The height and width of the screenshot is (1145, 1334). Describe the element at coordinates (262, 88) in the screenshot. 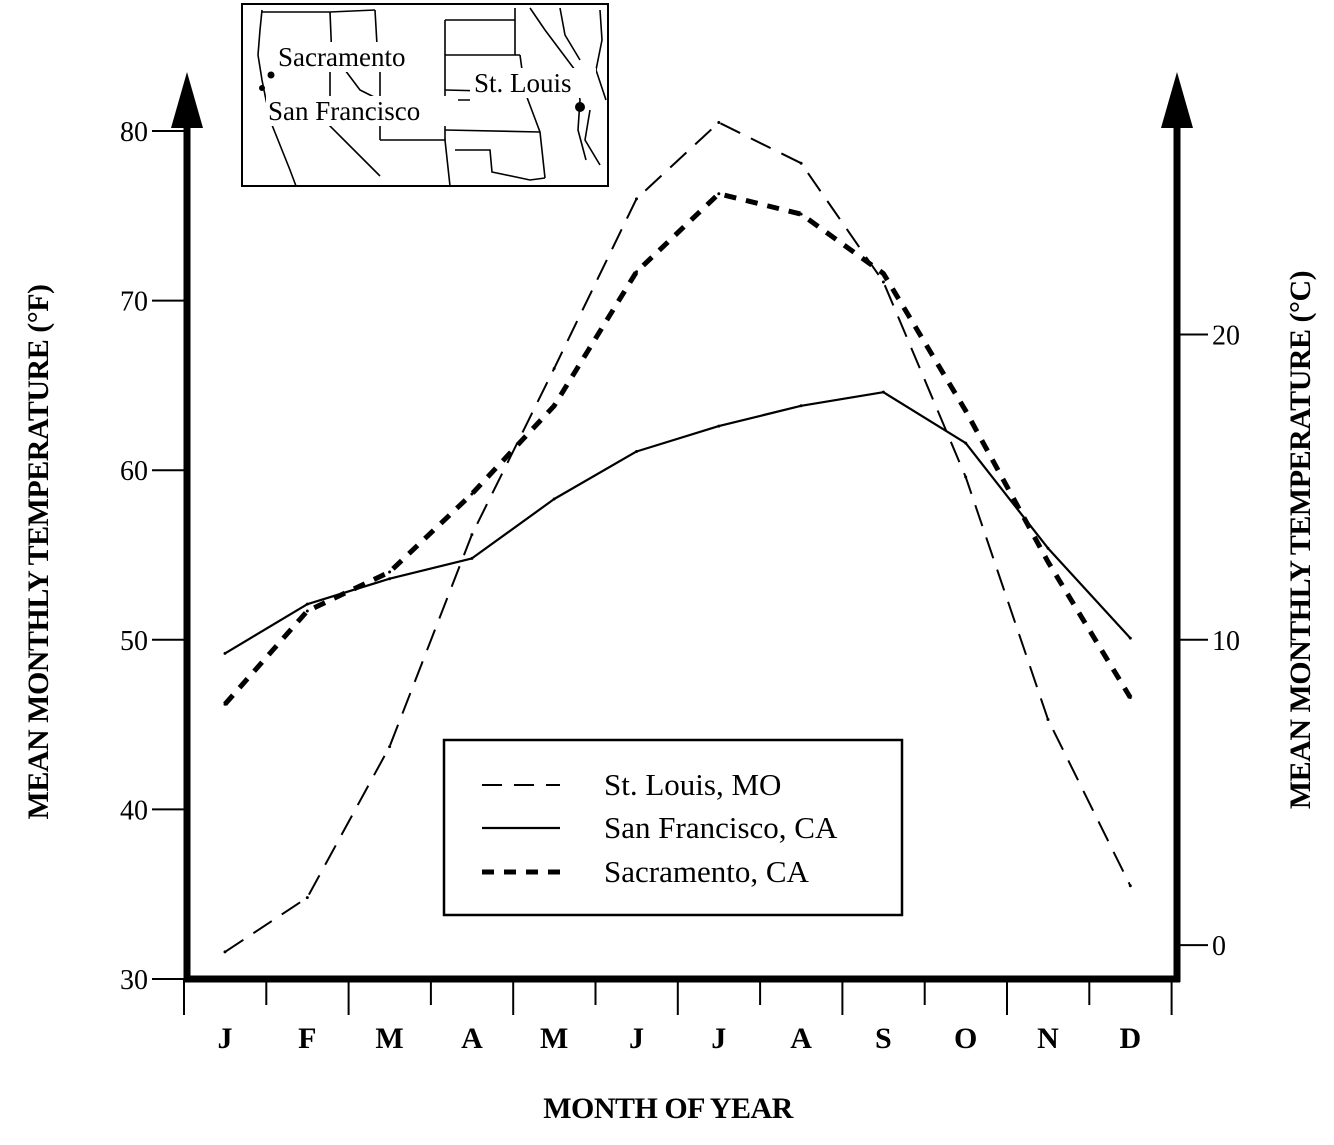

I see `map-marker-san-francisco` at that location.